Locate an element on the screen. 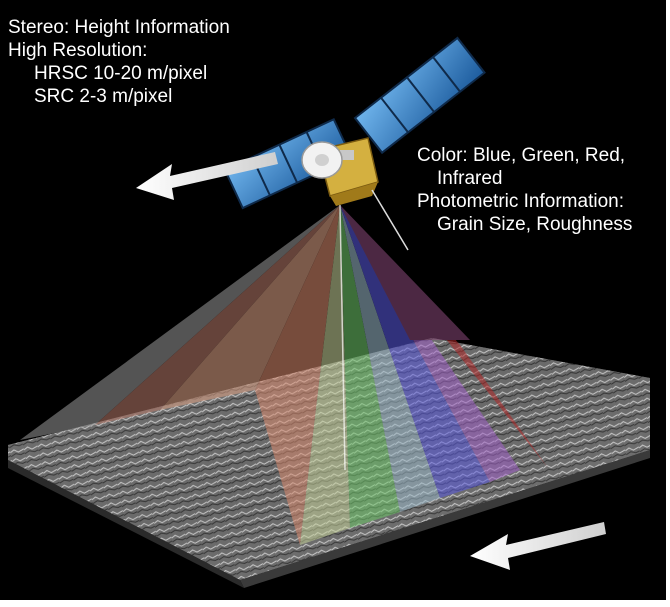 Image resolution: width=670 pixels, height=607 pixels. beam-orange is located at coordinates (297, 375).